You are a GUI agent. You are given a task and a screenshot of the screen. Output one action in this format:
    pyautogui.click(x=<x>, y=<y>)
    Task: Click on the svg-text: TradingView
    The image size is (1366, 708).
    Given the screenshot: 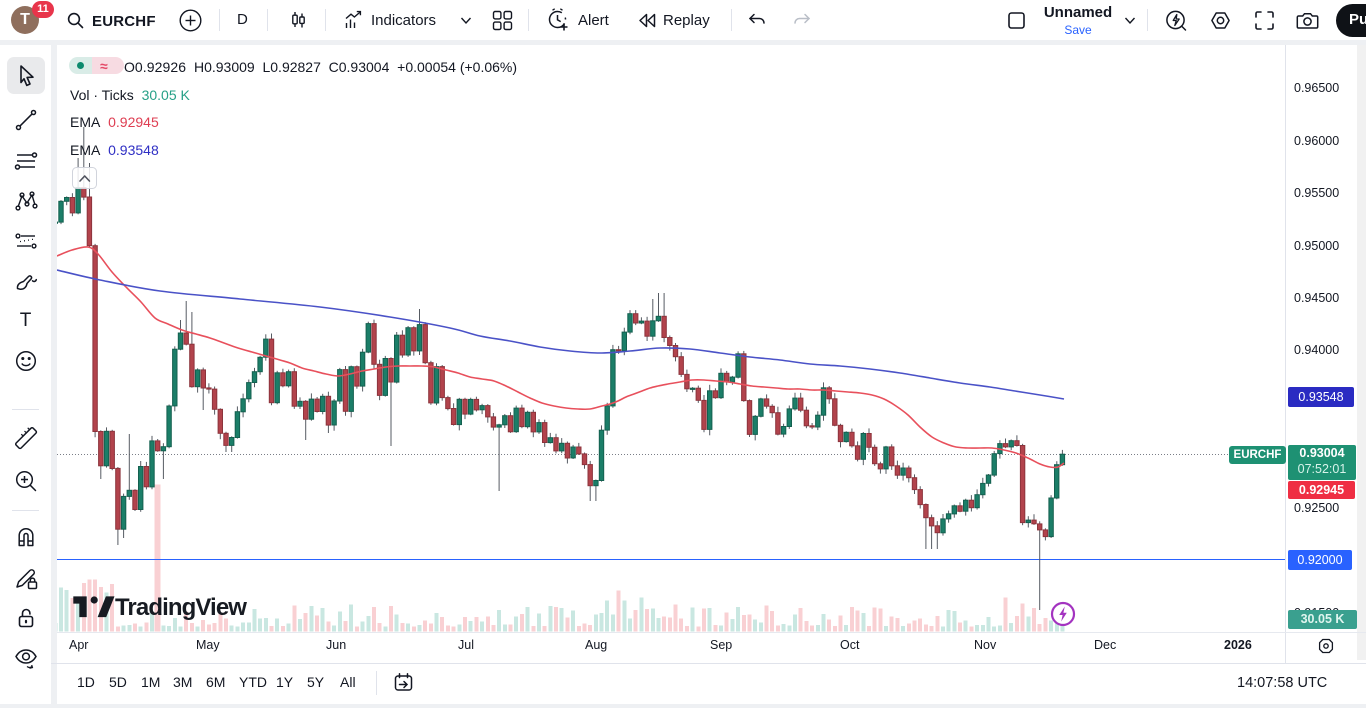 What is the action you would take?
    pyautogui.click(x=181, y=607)
    